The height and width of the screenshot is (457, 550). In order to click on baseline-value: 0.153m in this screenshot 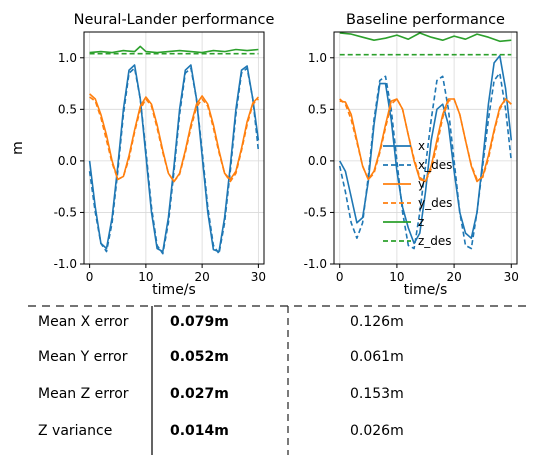, I will do `click(377, 394)`.